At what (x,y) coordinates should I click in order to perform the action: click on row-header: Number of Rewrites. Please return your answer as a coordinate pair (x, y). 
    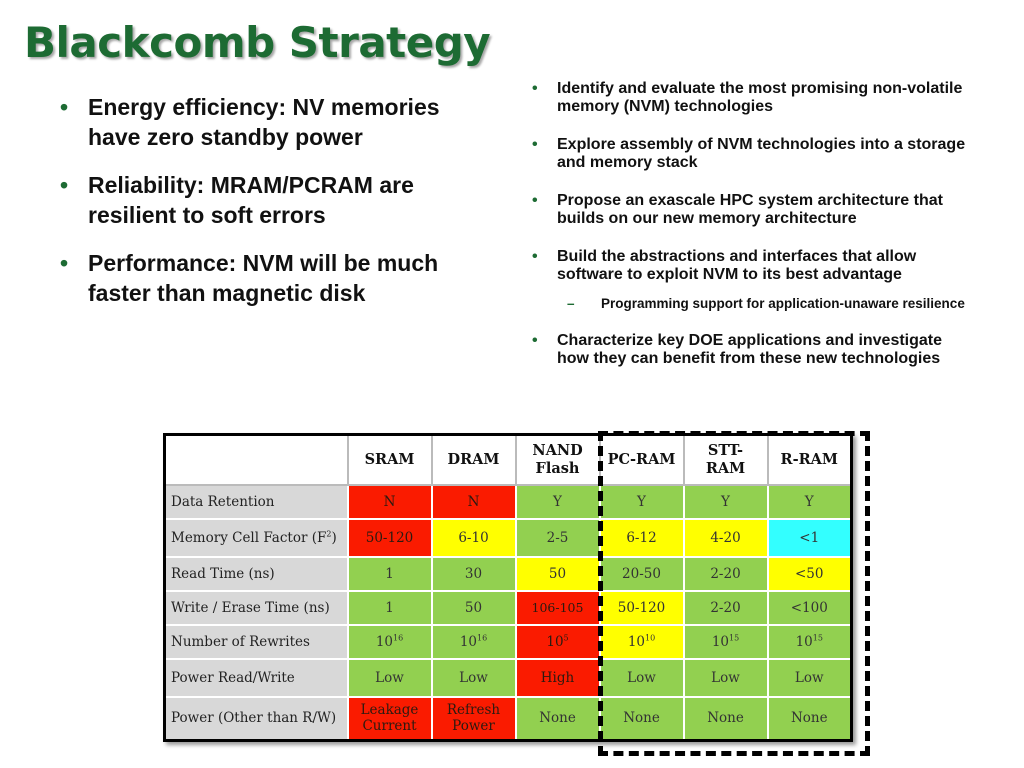
    Looking at the image, I should click on (256, 641).